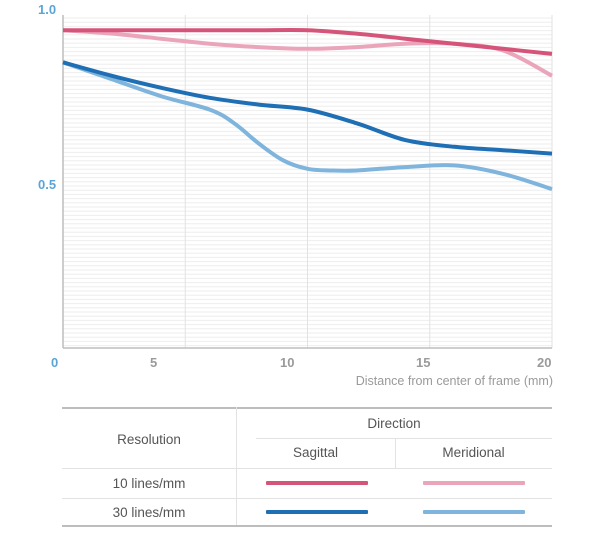 This screenshot has height=550, width=604. I want to click on legend-swatch-10-meridional, so click(474, 483).